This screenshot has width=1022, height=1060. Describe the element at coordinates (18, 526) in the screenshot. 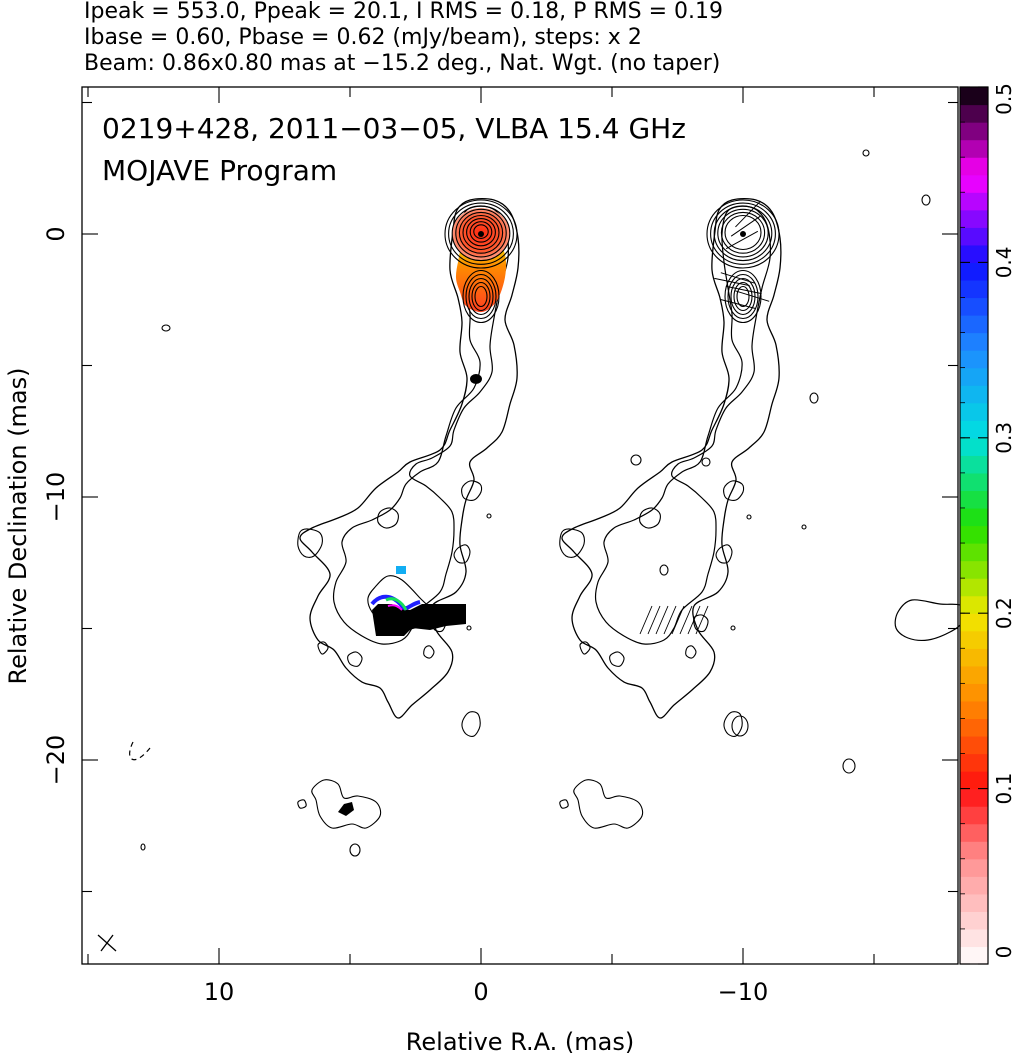

I see `y-axis-label: Relative Declination (mas)` at that location.